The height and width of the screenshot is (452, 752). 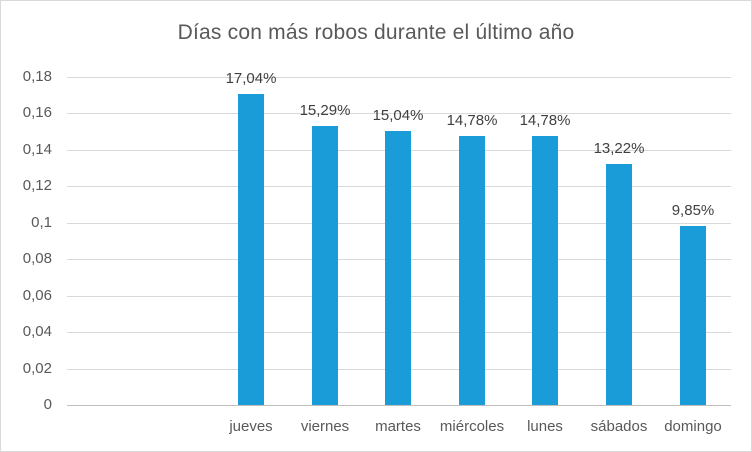 I want to click on y-axis-tick-label: 0, so click(x=47, y=404).